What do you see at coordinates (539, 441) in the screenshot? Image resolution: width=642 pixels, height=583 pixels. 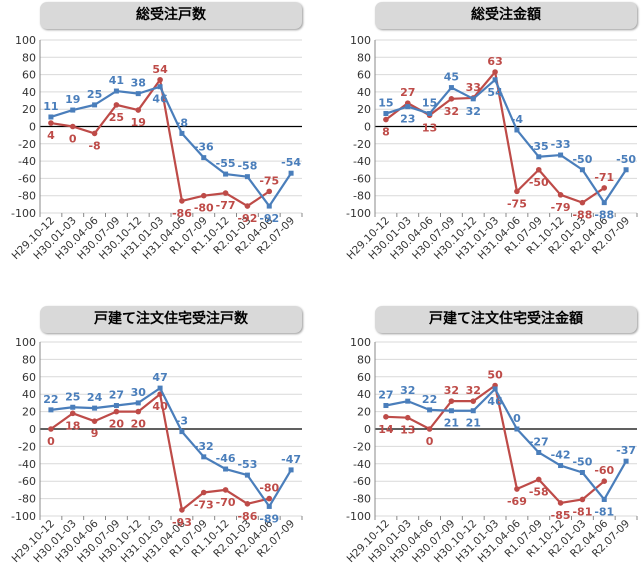 I see `data-label: -27` at bounding box center [539, 441].